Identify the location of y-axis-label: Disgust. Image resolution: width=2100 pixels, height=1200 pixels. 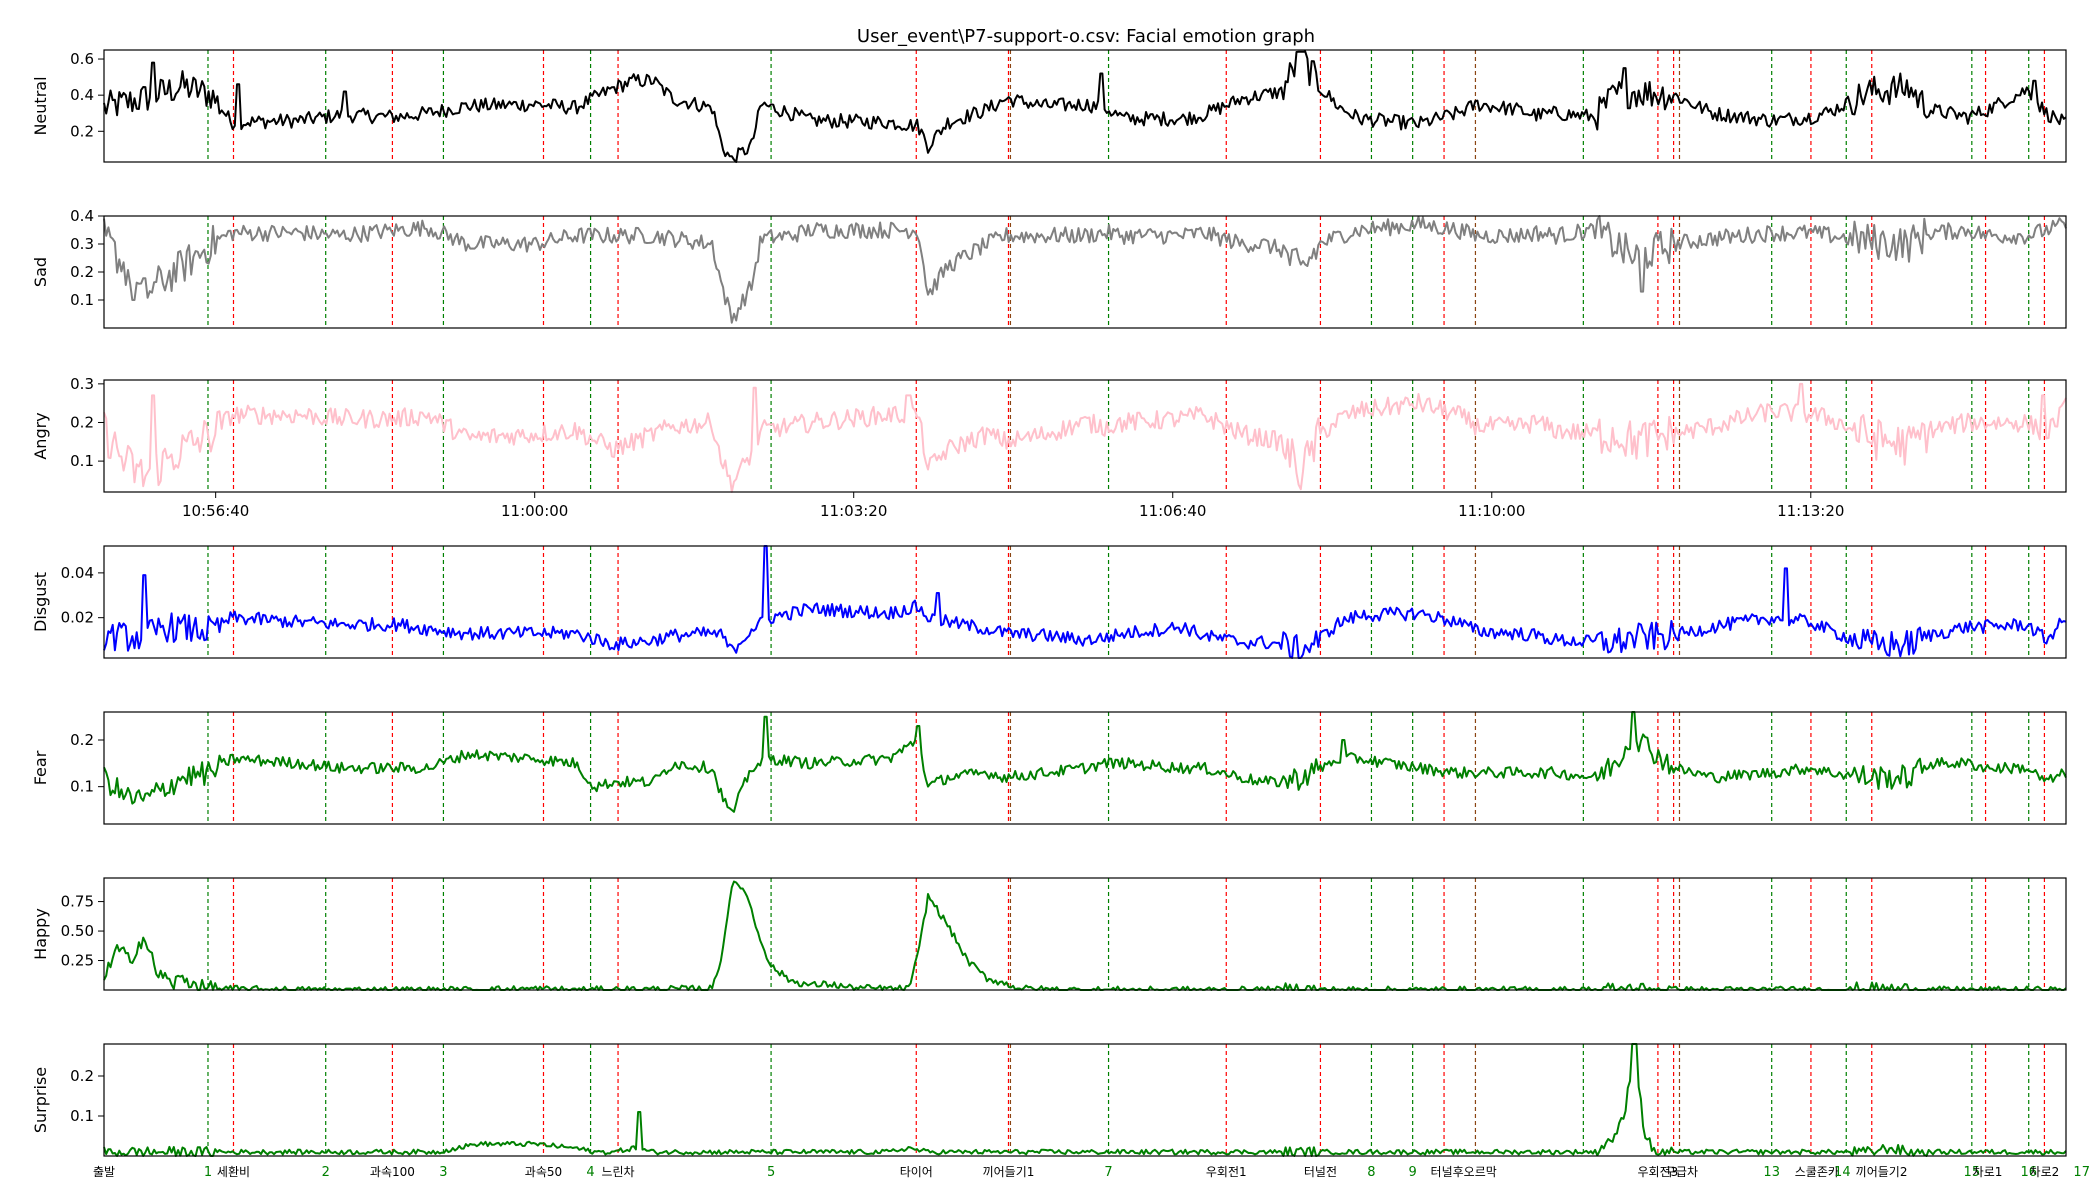
(40, 602).